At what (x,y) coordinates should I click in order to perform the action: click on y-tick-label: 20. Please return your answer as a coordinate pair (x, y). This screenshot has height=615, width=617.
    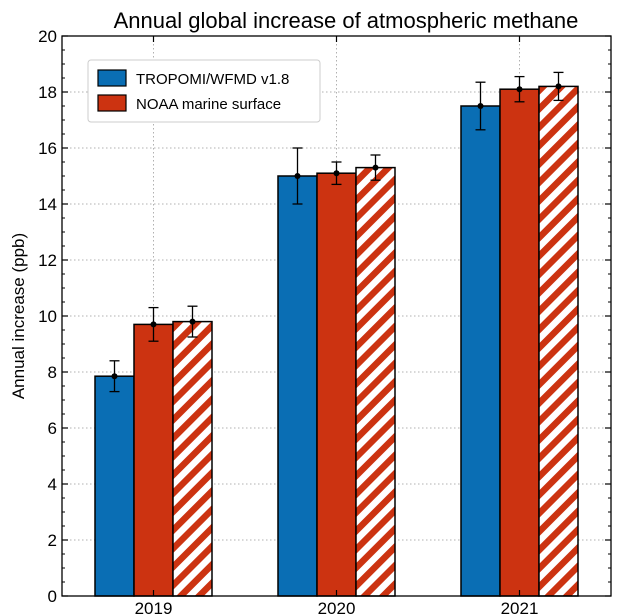
    Looking at the image, I should click on (47, 36).